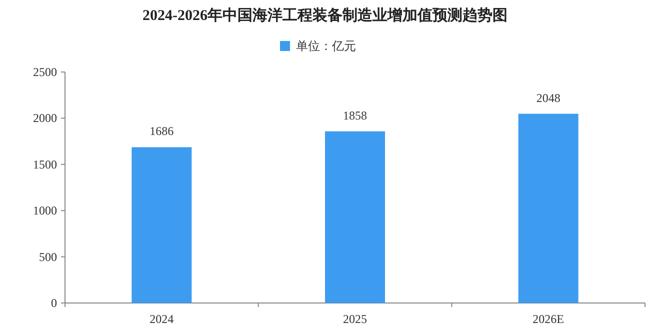 Image resolution: width=650 pixels, height=336 pixels. Describe the element at coordinates (326, 46) in the screenshot. I see `legend-label: 单位：亿元` at that location.